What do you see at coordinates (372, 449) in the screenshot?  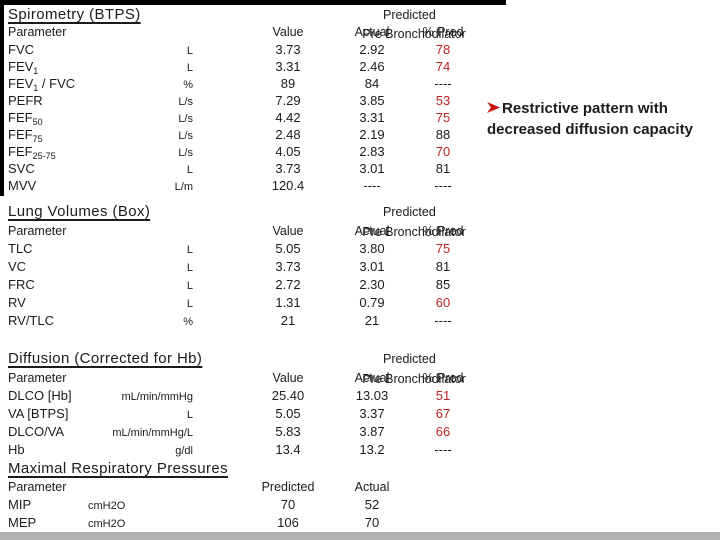 I see `actual-value: 13.2` at bounding box center [372, 449].